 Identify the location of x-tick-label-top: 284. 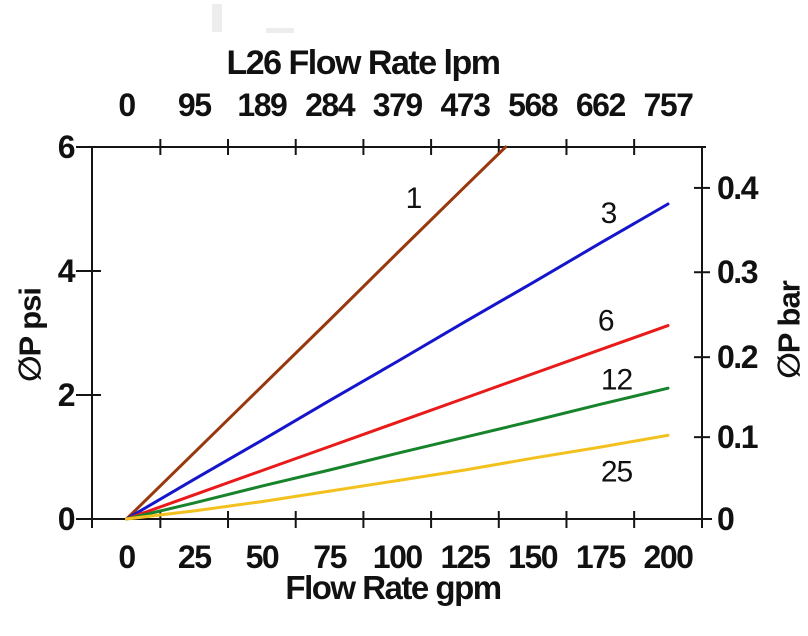
(330, 105).